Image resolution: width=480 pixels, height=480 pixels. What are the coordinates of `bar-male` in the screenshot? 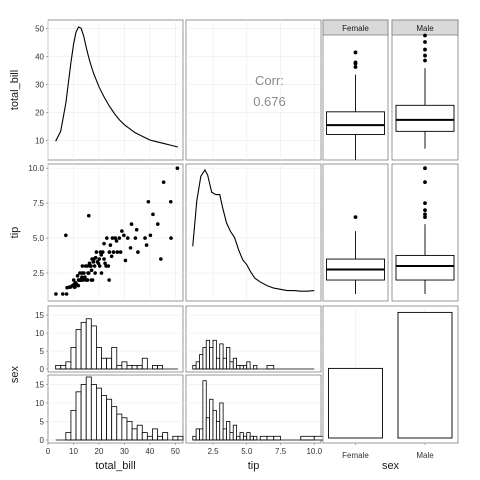 It's located at (425, 375).